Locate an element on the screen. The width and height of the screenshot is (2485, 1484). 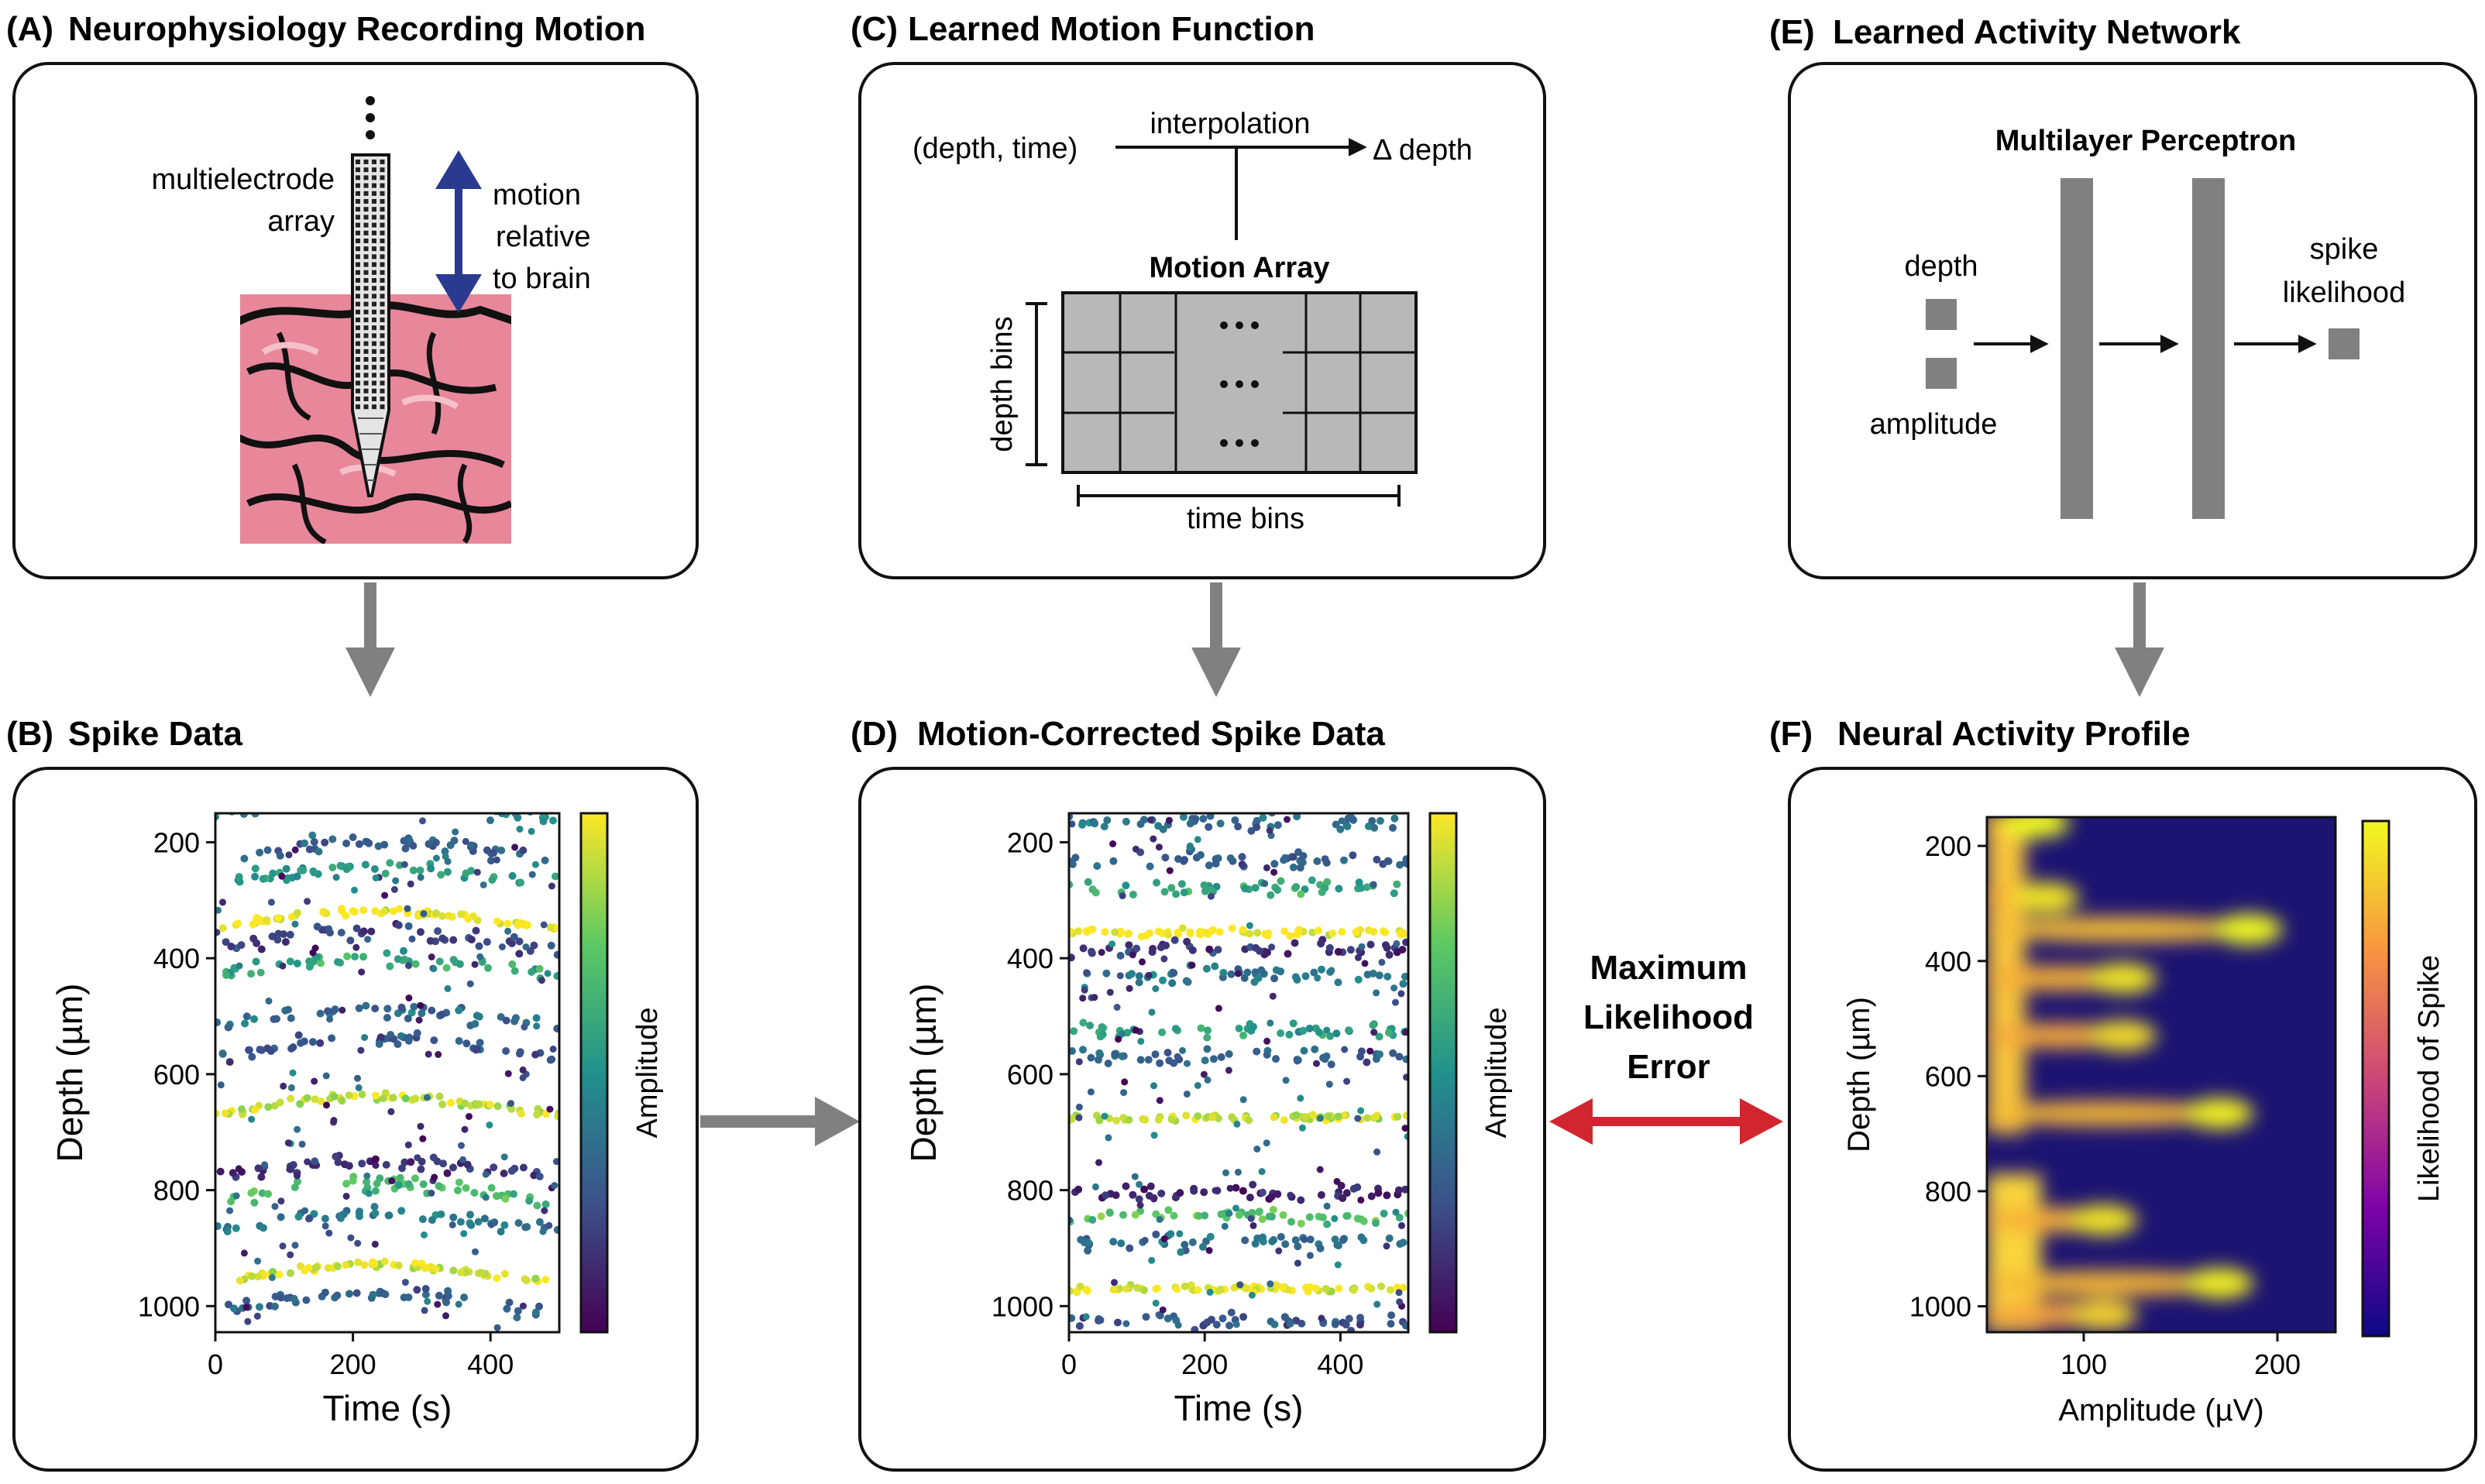
y-tick-label: 400 is located at coordinates (1948, 961).